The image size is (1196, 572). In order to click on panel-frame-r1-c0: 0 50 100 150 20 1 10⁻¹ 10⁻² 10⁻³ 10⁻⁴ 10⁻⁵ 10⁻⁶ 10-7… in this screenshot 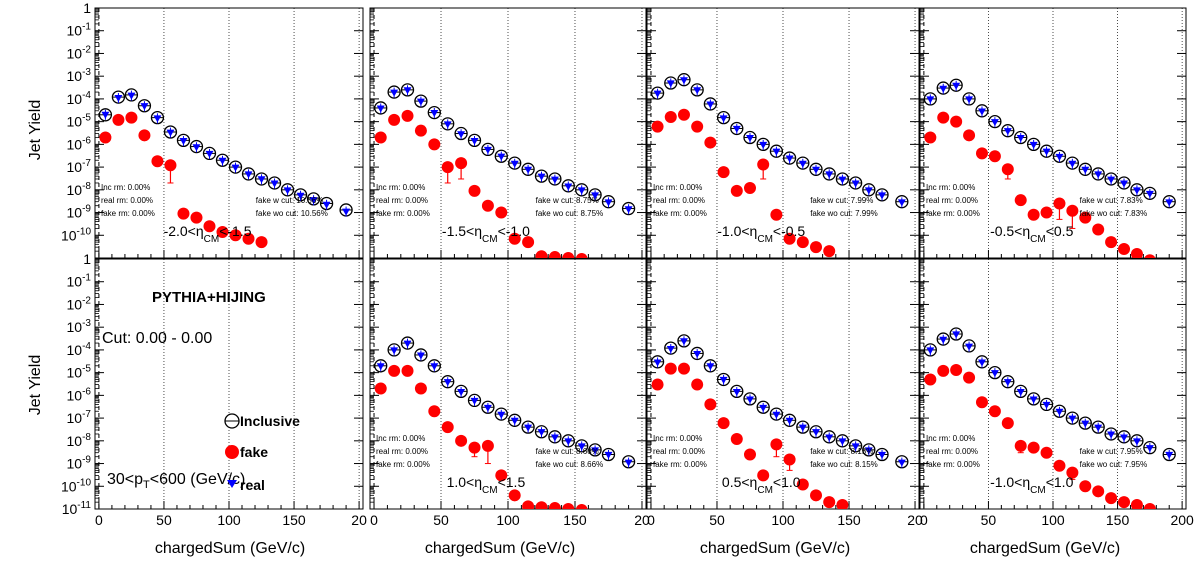, I will do `click(214, 389)`.